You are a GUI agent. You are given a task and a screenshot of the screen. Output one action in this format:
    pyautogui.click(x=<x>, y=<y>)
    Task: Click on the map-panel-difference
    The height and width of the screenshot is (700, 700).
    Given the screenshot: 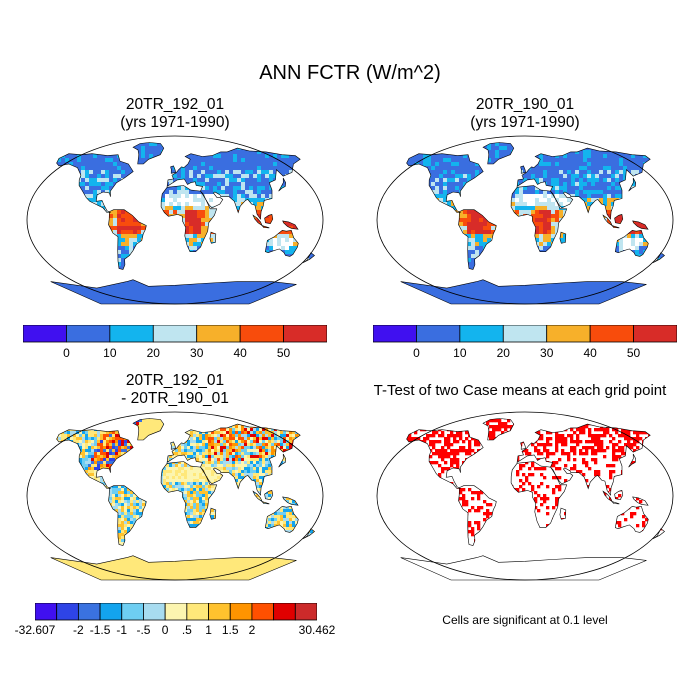 What is the action you would take?
    pyautogui.click(x=175, y=496)
    